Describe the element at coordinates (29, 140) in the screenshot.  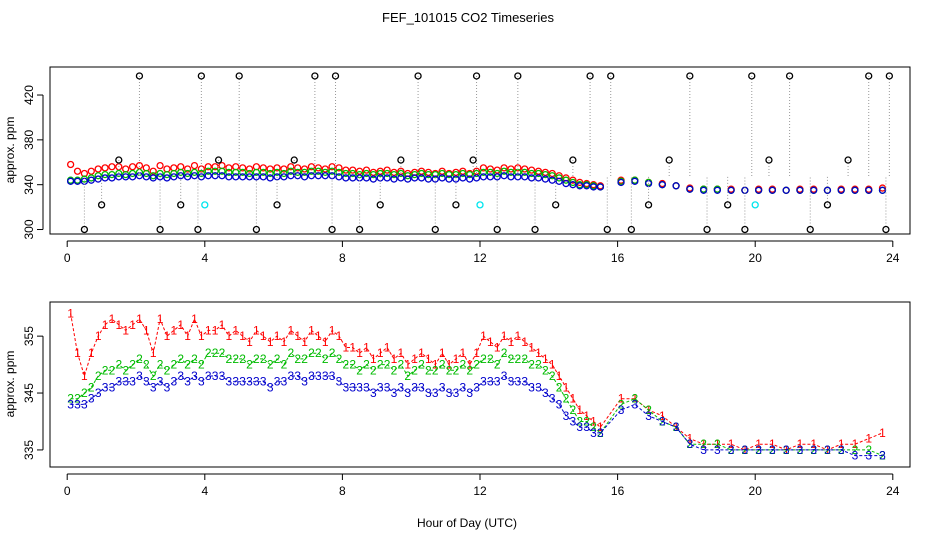
I see `top-y-tick-label: 380` at that location.